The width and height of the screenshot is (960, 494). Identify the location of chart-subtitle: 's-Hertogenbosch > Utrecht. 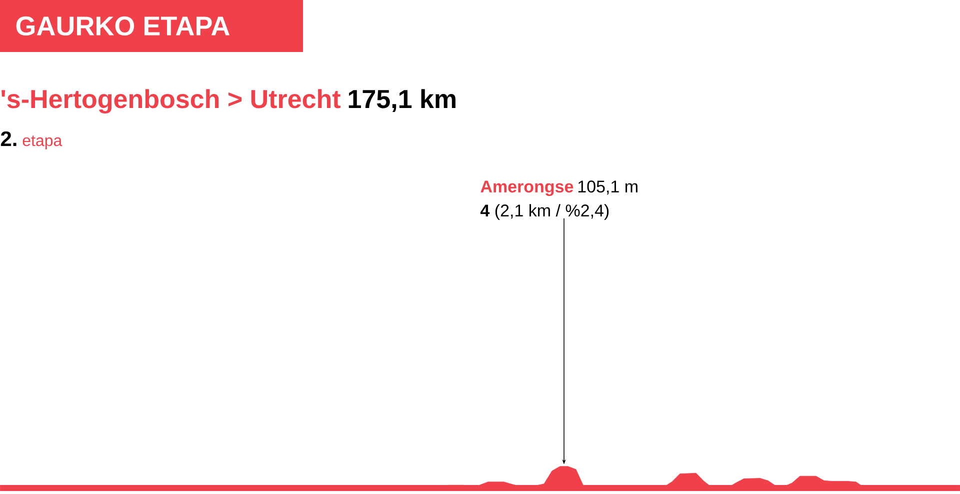
(171, 101).